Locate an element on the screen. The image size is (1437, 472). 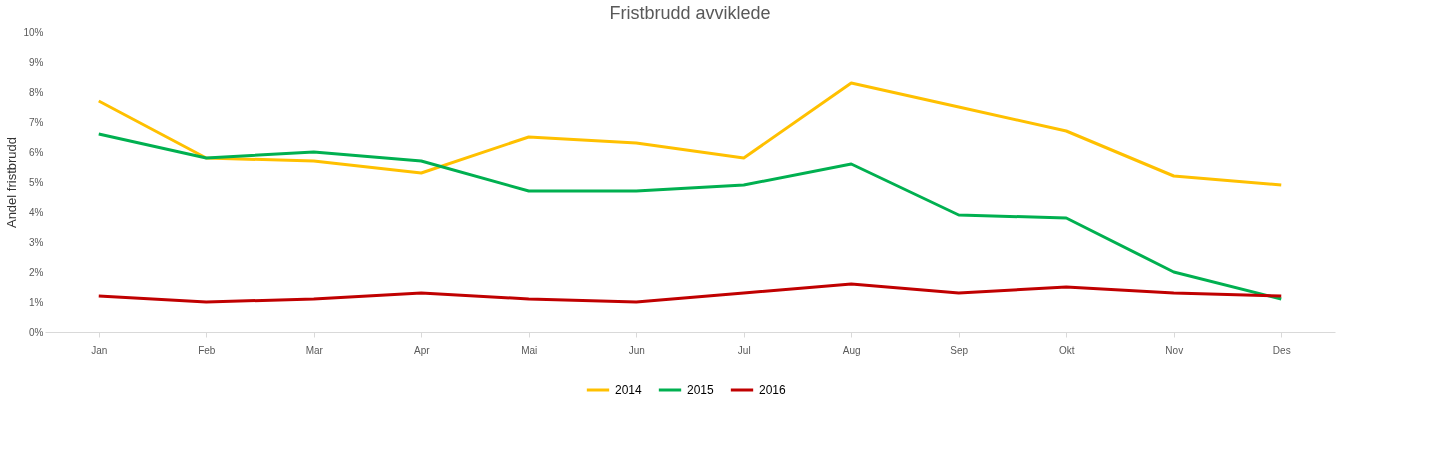
x-tick-label: Aug is located at coordinates (851, 350).